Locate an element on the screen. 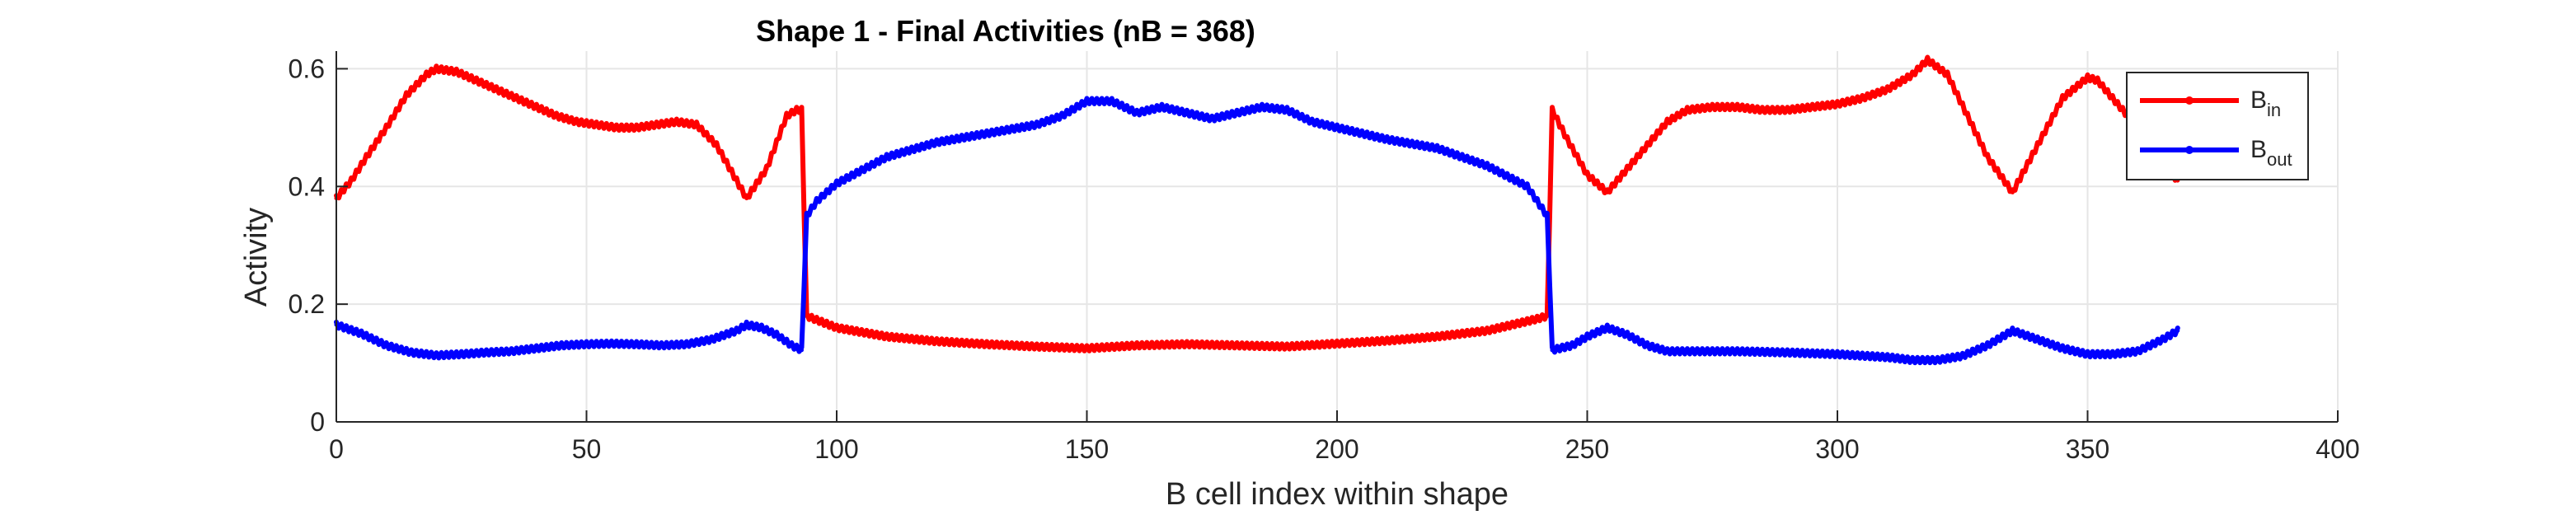 This screenshot has width=2576, height=515. x-tick-label-0: 0 is located at coordinates (337, 449).